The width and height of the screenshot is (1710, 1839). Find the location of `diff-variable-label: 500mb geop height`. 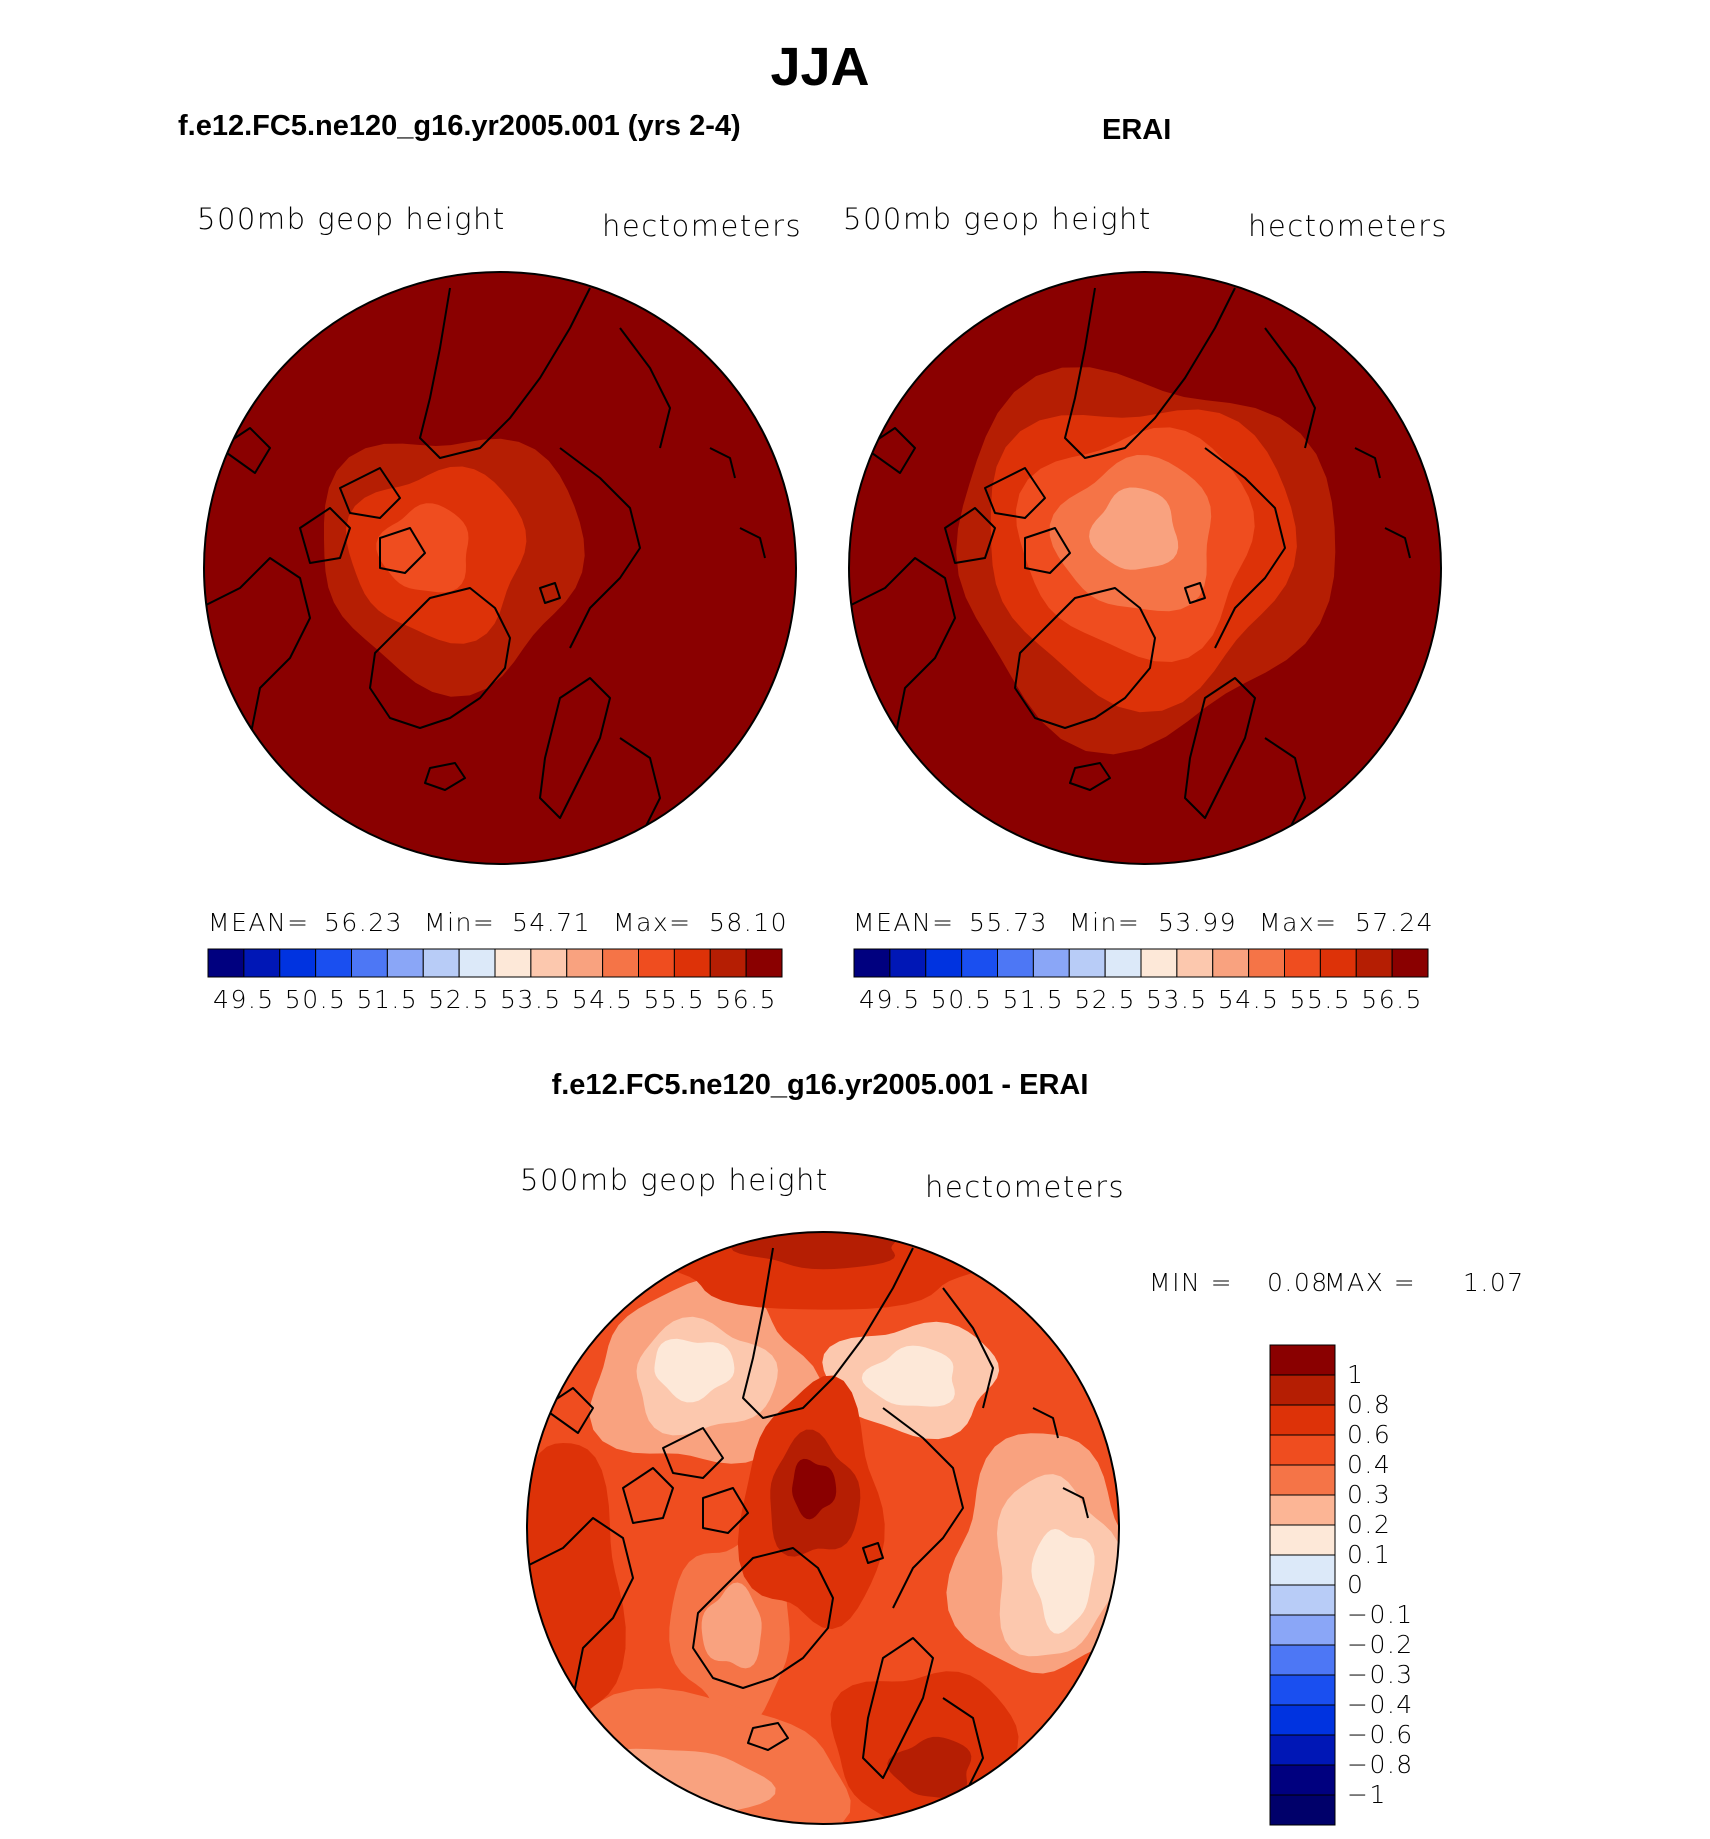

diff-variable-label: 500mb geop height is located at coordinates (674, 1180).